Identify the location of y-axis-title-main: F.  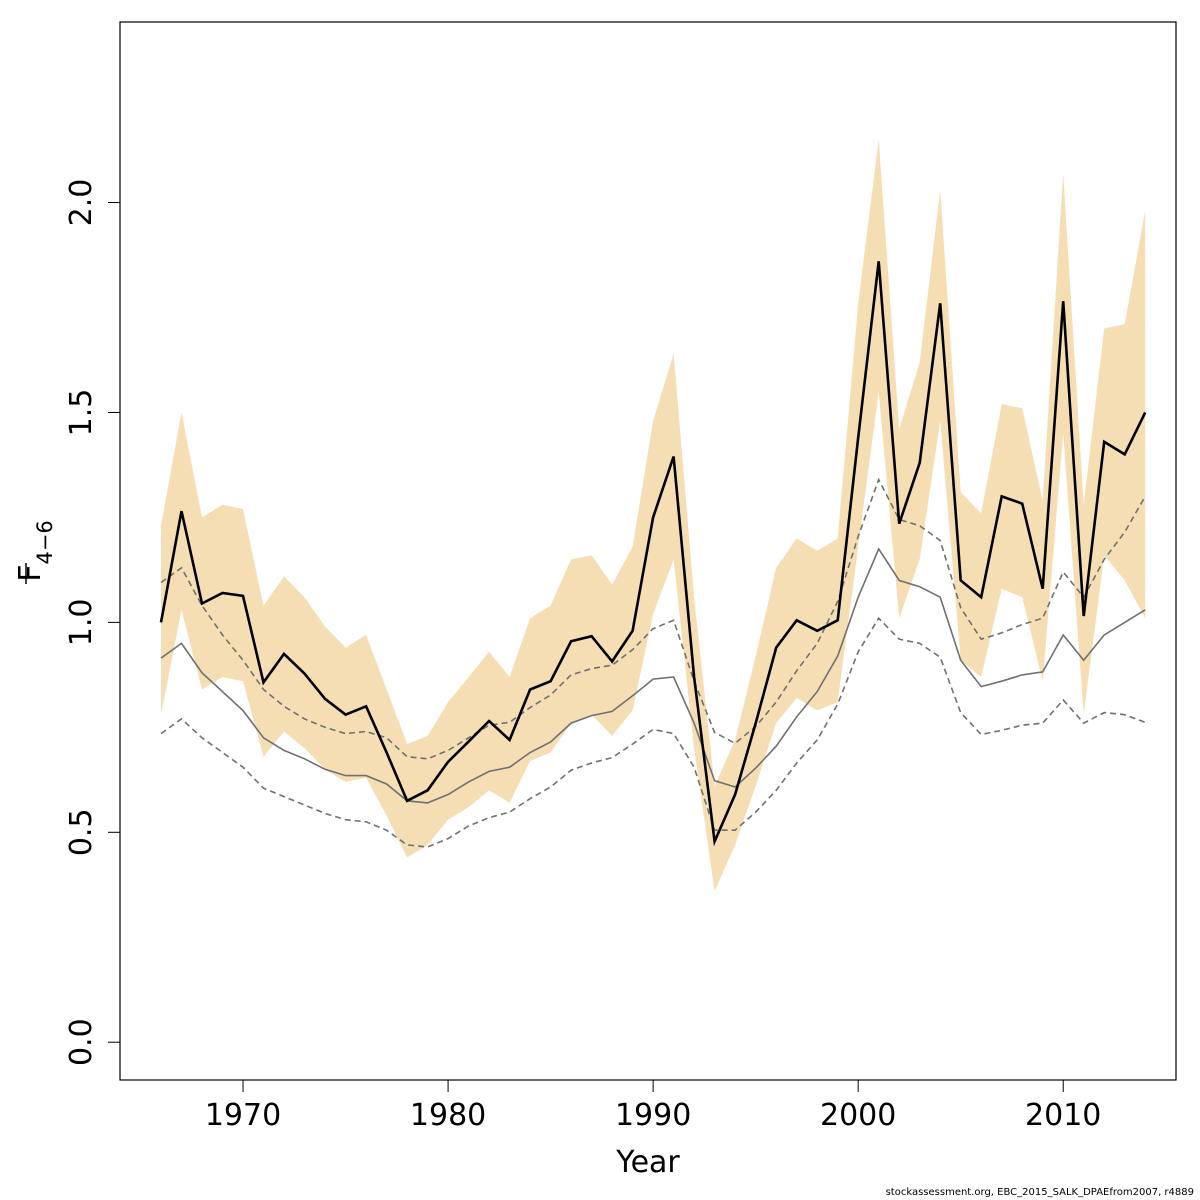
(30, 573).